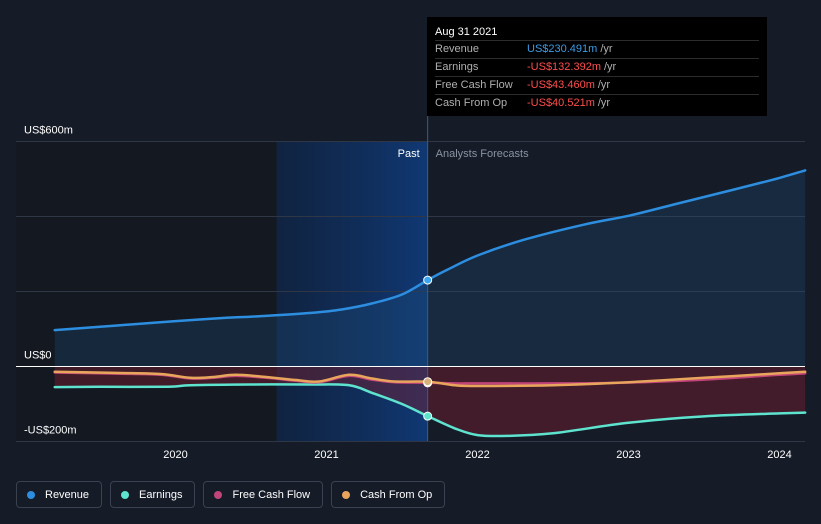 The height and width of the screenshot is (524, 821). I want to click on tooltip-row-free-cash-flow: Free Cash Flow -US$43.460m /yr, so click(597, 85).